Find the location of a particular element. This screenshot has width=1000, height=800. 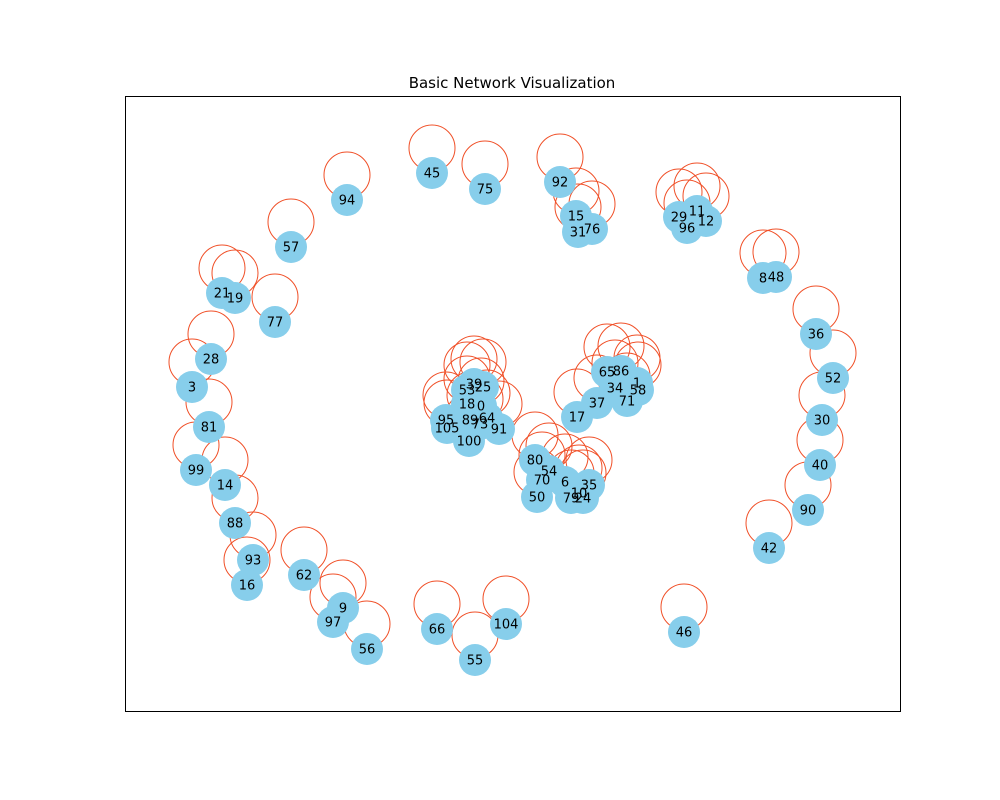

node-label-28: 28 is located at coordinates (211, 360).